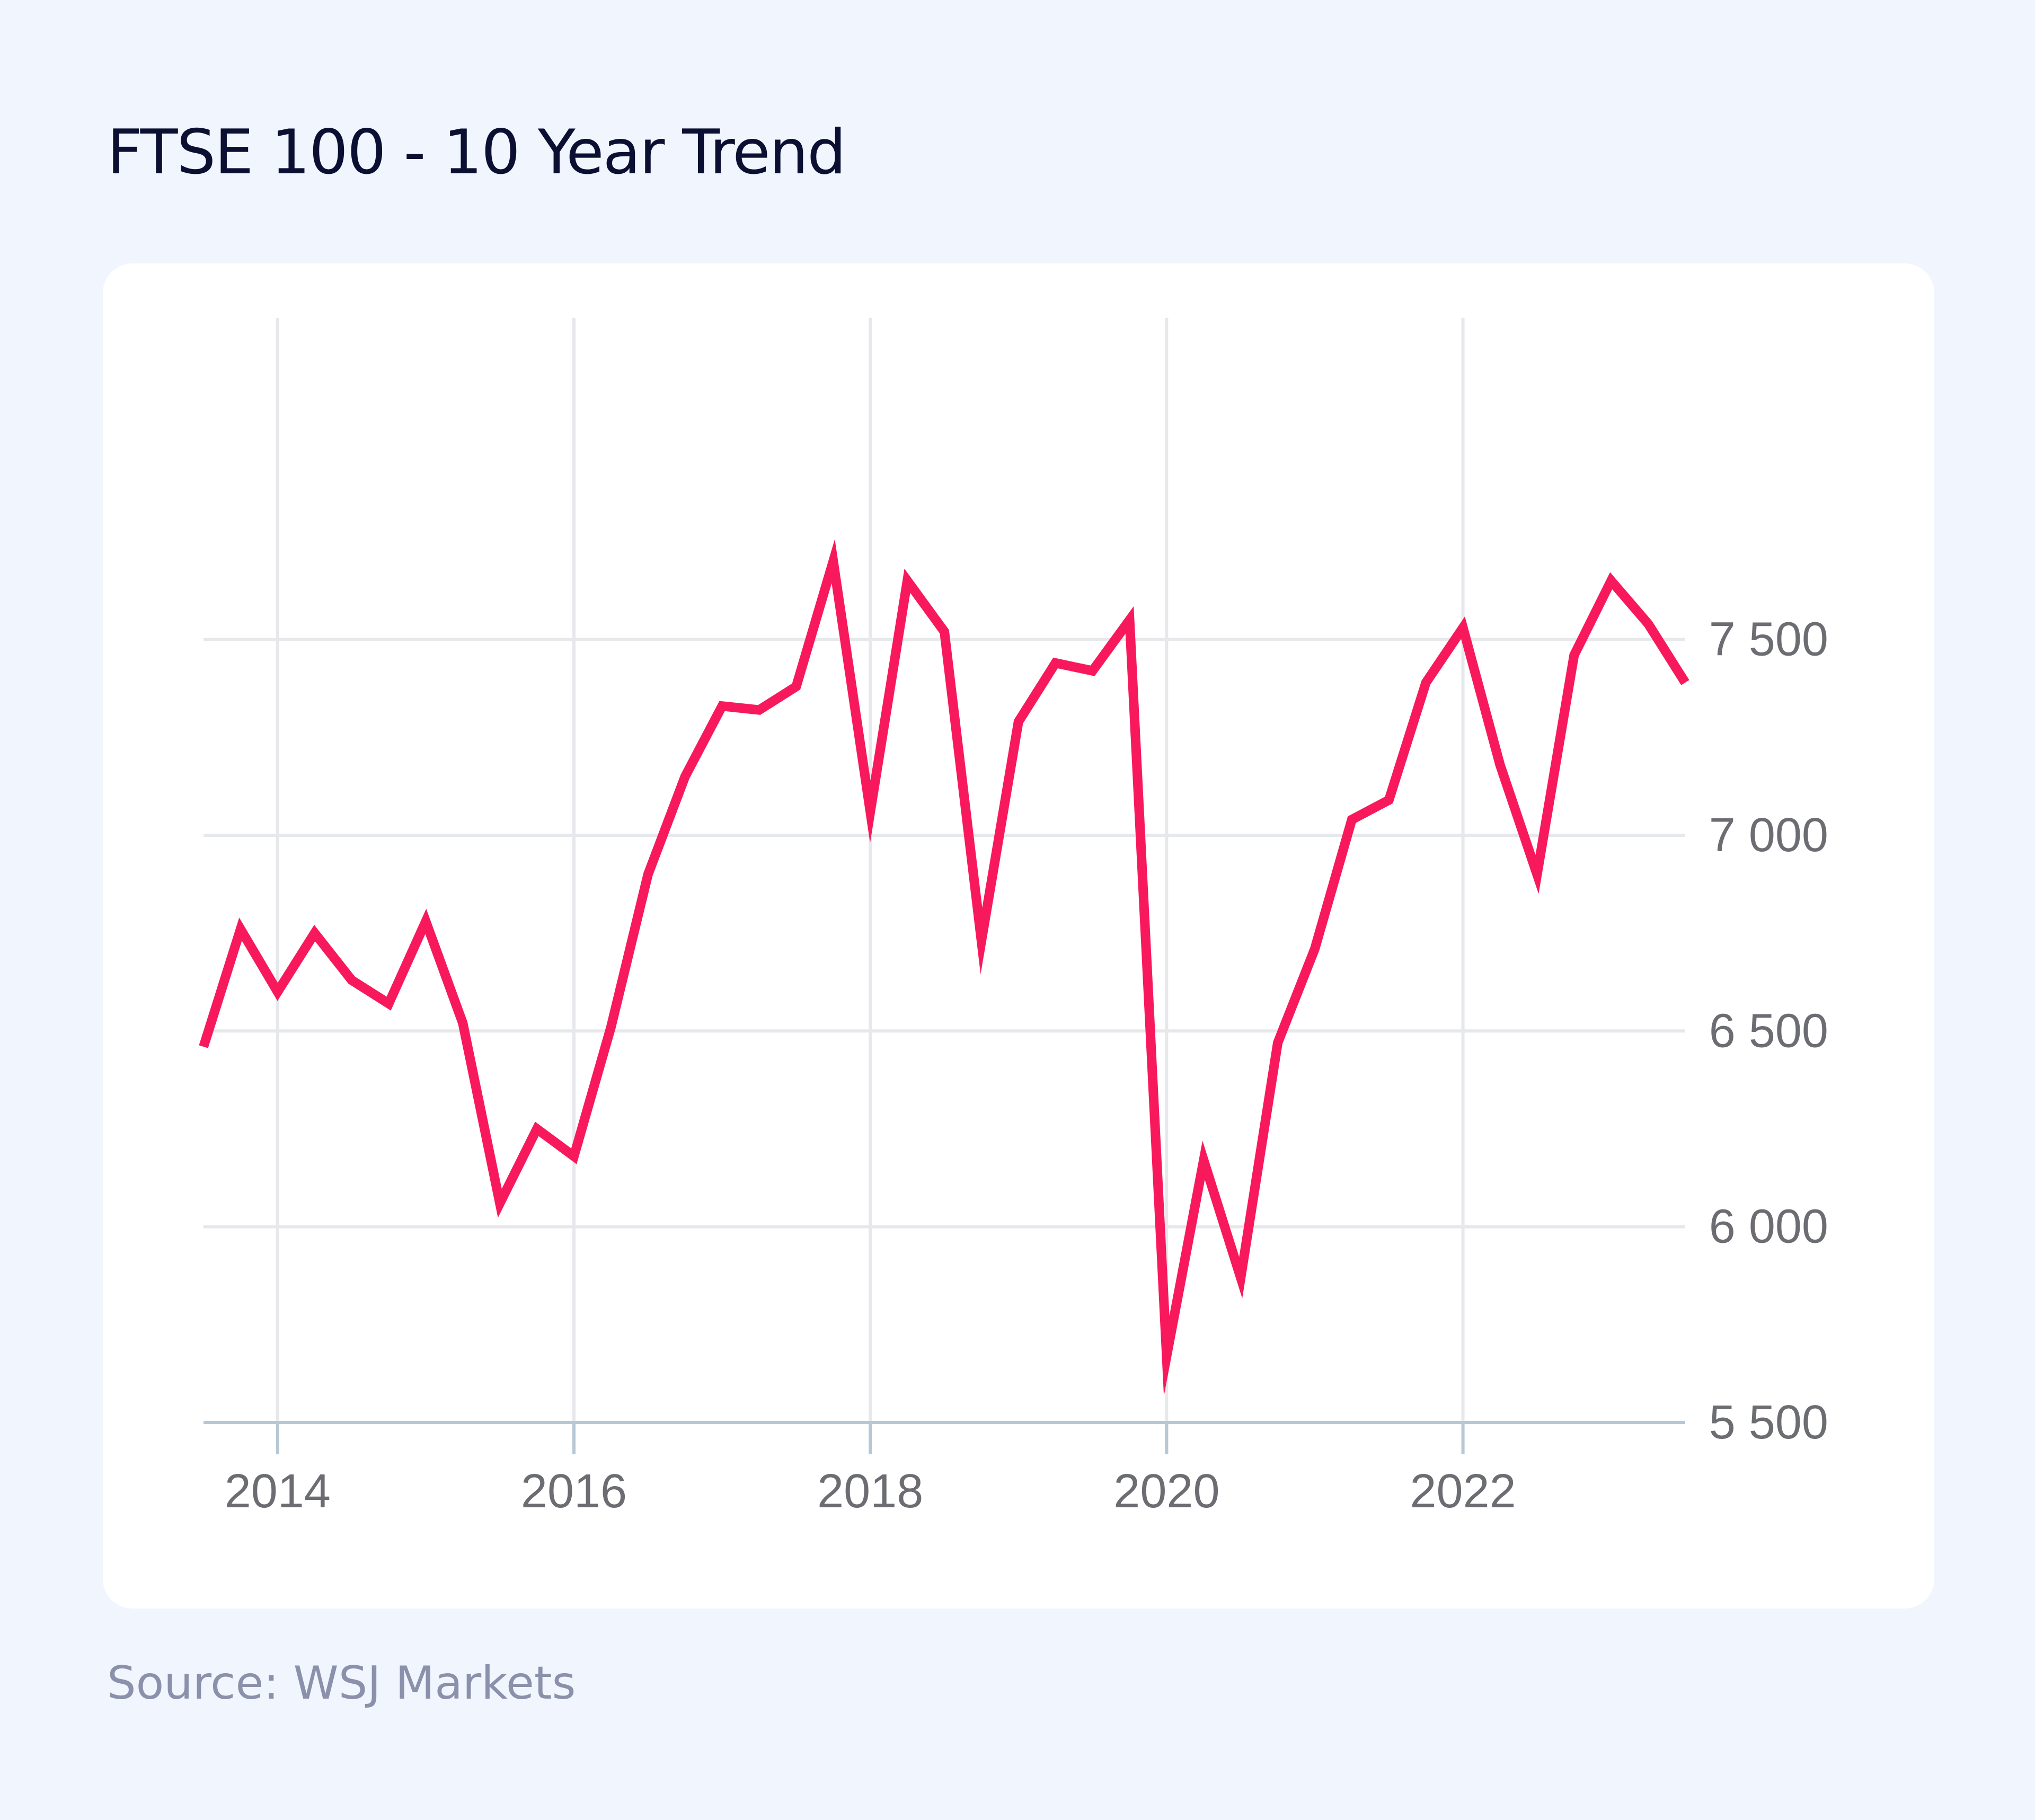  I want to click on y-tick-label: 6 000, so click(1768, 1227).